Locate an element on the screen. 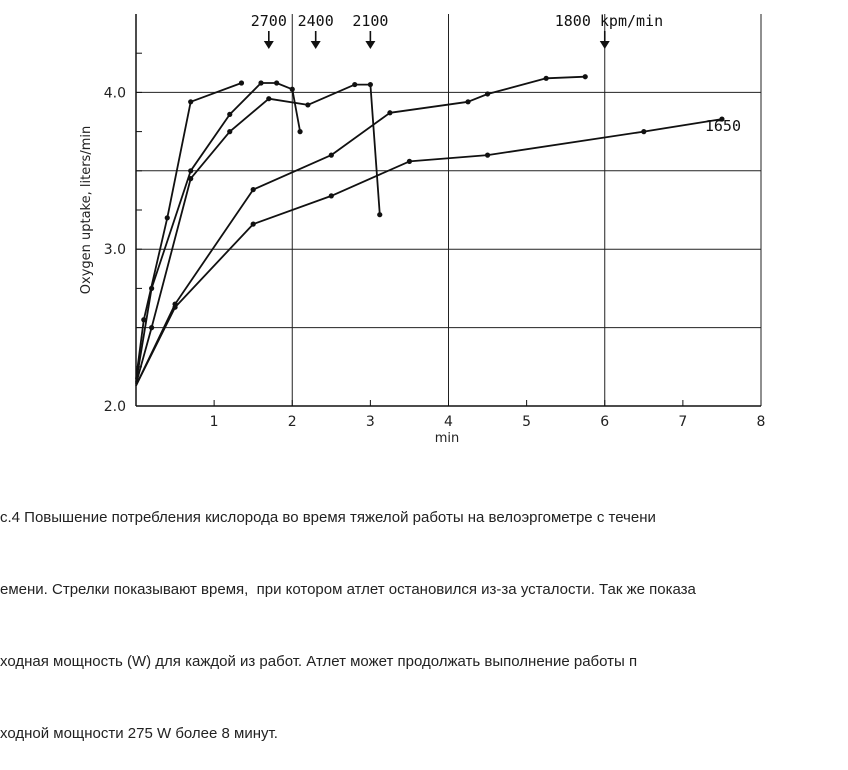 The height and width of the screenshot is (770, 848). y-tick-label: 4.0 is located at coordinates (115, 93).